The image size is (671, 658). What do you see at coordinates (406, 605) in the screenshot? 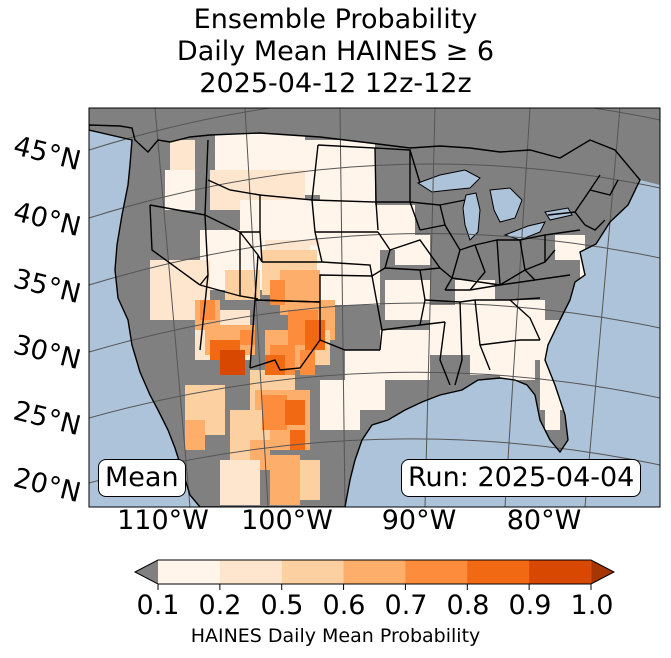
I see `colorbar-tick-0-7: 0.7` at bounding box center [406, 605].